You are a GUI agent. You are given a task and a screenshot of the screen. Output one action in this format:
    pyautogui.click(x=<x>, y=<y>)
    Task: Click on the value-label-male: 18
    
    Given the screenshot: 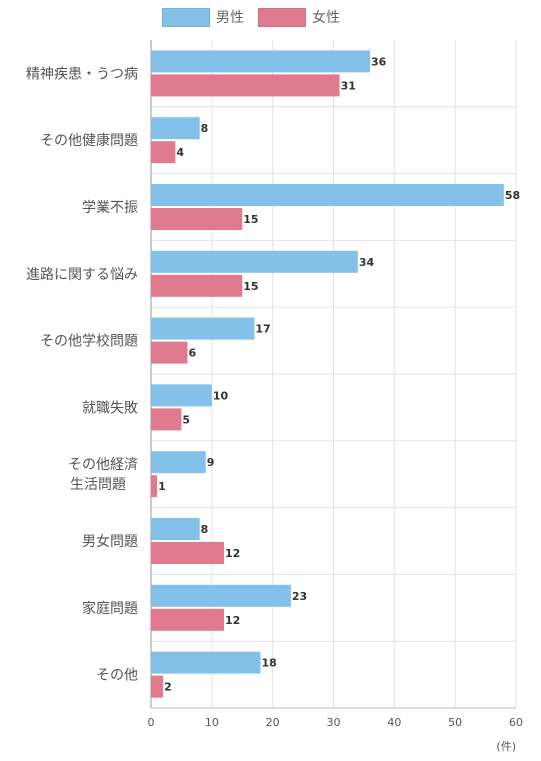 What is the action you would take?
    pyautogui.click(x=269, y=663)
    